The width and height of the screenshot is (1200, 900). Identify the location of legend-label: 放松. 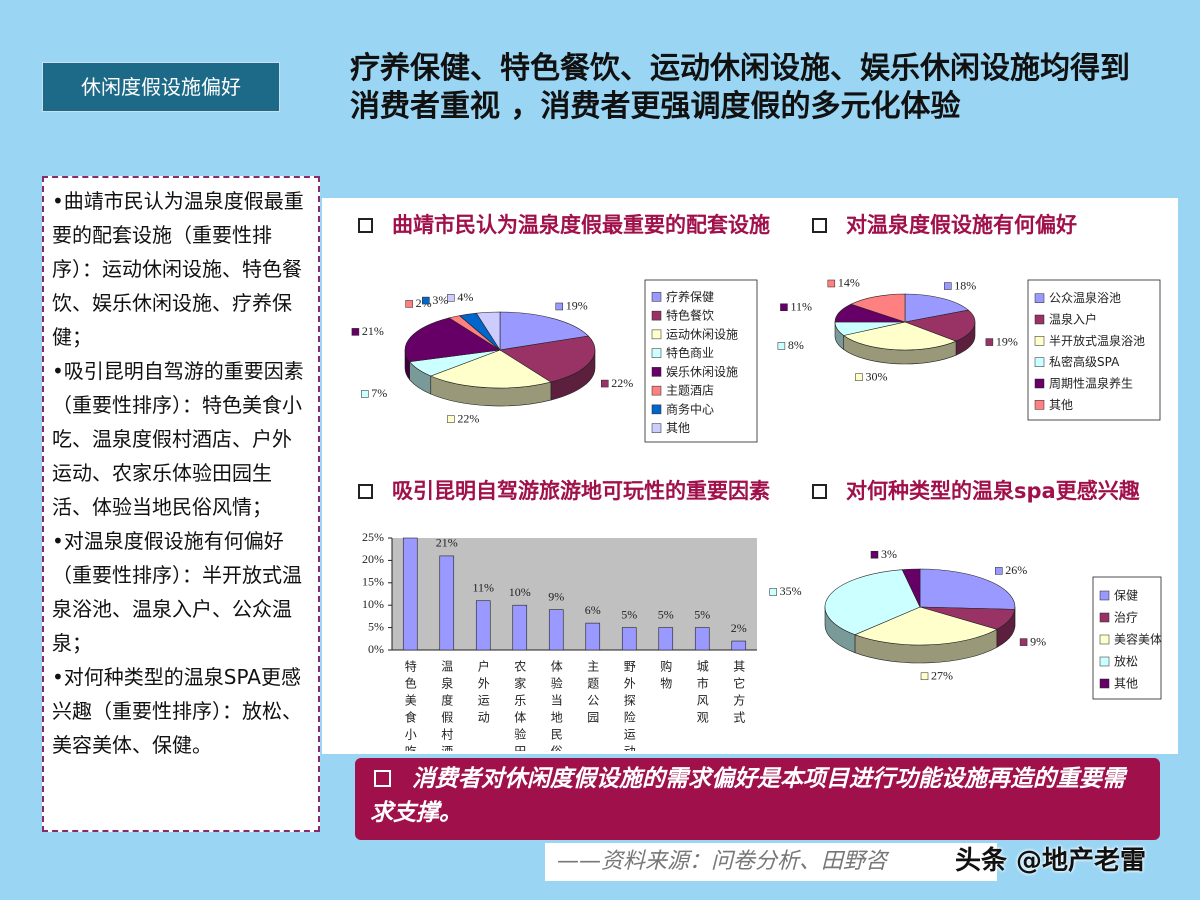
(1126, 661).